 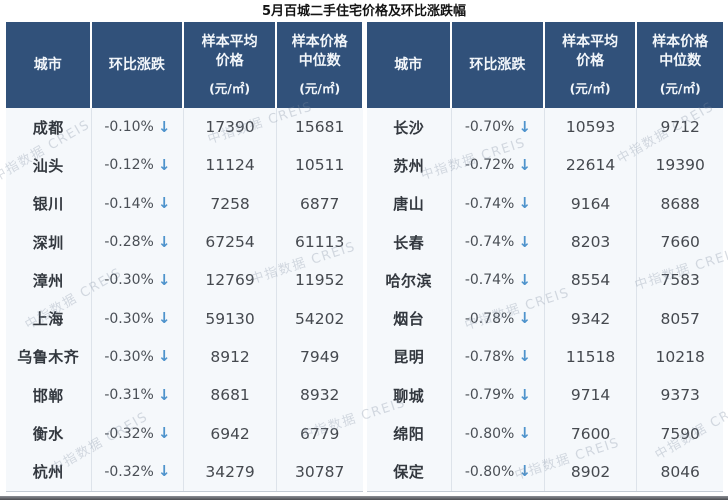 I want to click on mom-change-cell: -0.70% ↓, so click(x=498, y=127).